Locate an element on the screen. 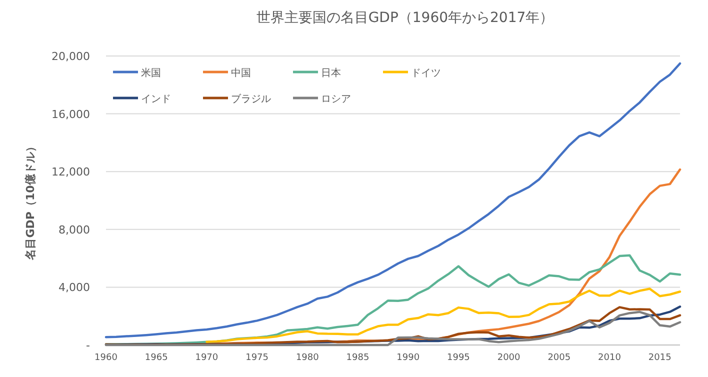 The width and height of the screenshot is (708, 377). legend-label: ブラジル is located at coordinates (251, 99).